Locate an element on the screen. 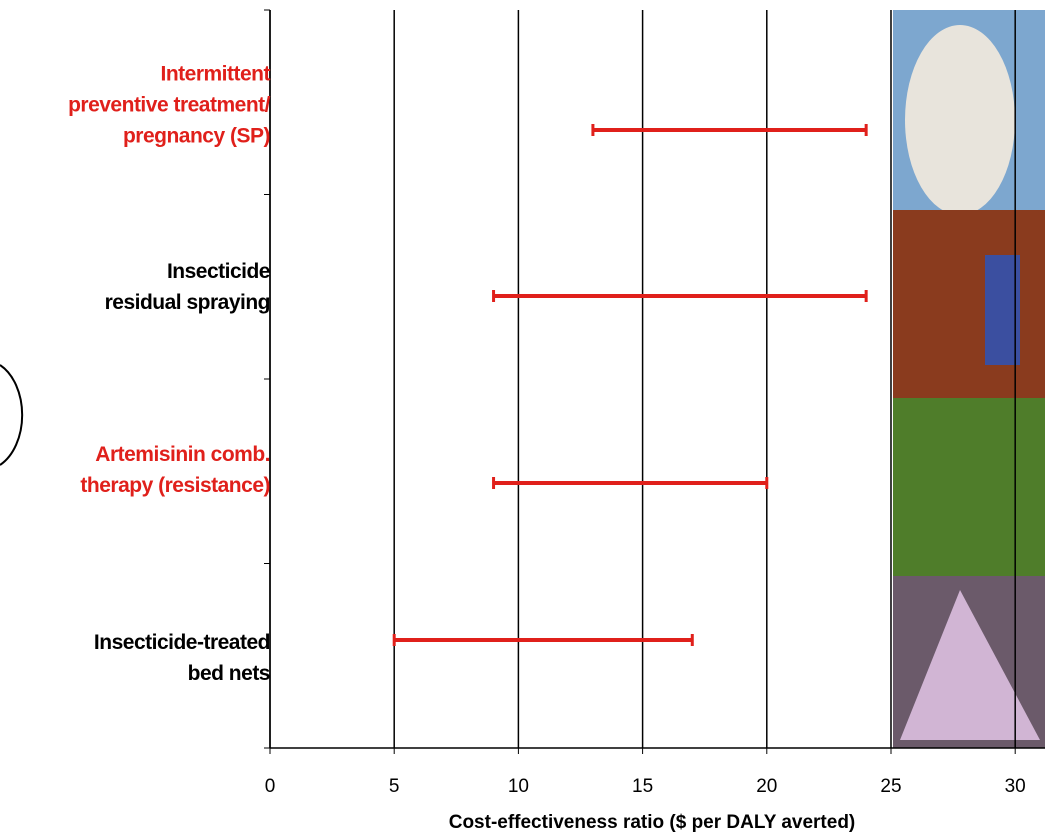 The width and height of the screenshot is (1051, 838). category-label: Artemisinin comb. therapy (resistance) is located at coordinates (175, 470).